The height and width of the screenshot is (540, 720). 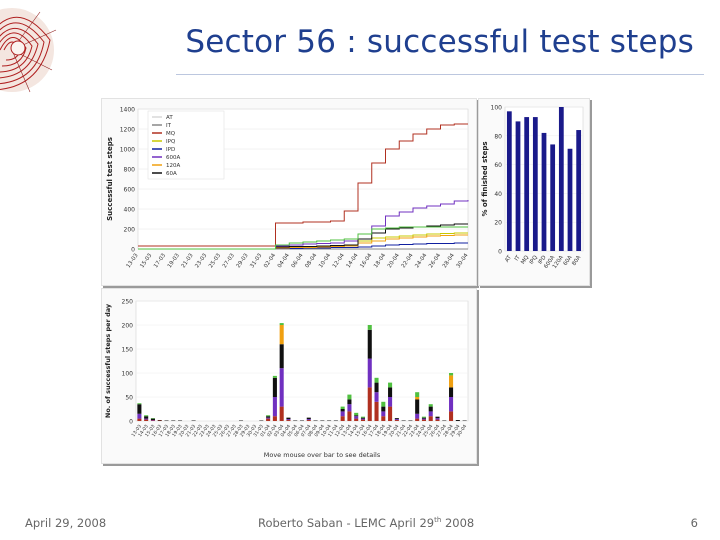 What do you see at coordinates (568, 261) in the screenshot?
I see `x-tick-label: 60A` at bounding box center [568, 261].